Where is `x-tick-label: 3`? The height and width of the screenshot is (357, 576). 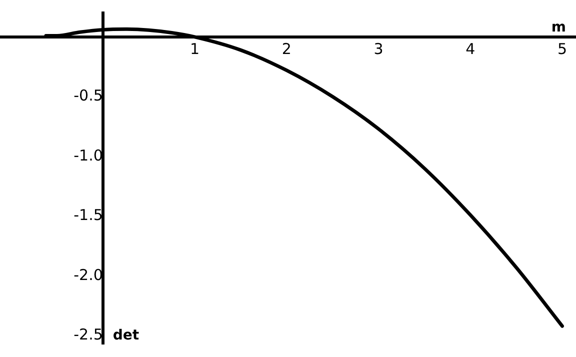
x-tick-label: 3 is located at coordinates (379, 49).